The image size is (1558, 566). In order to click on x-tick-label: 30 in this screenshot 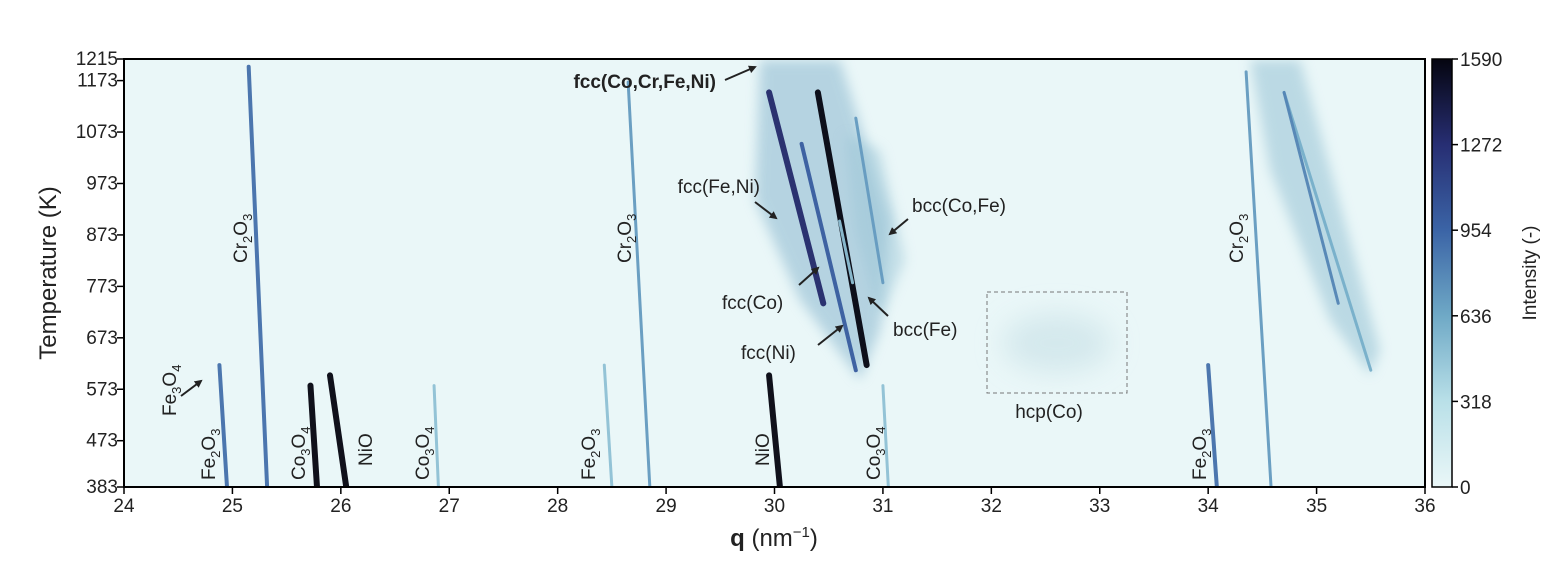, I will do `click(774, 506)`.